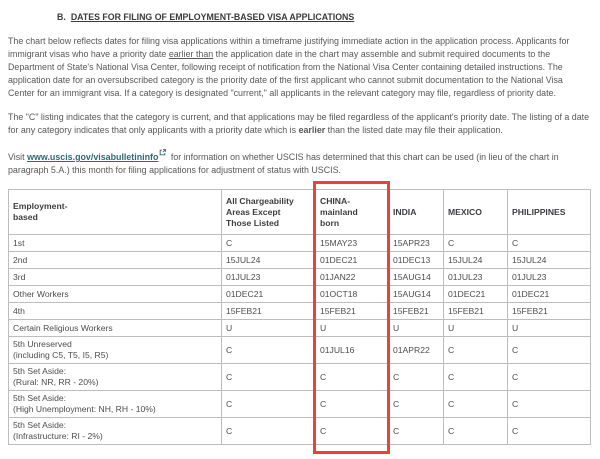 The image size is (600, 459). I want to click on row-value: 01DEC13, so click(416, 260).